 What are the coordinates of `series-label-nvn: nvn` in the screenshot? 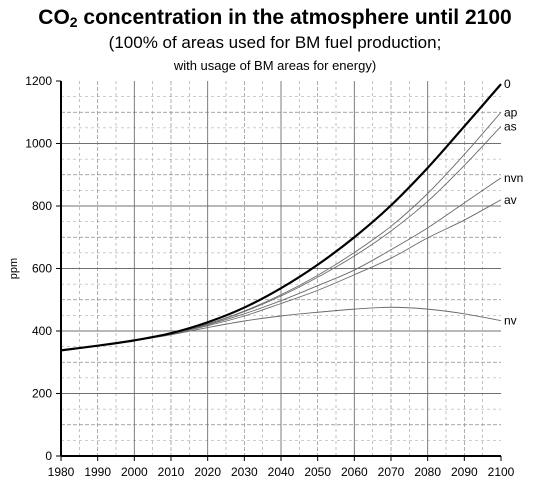 It's located at (513, 178).